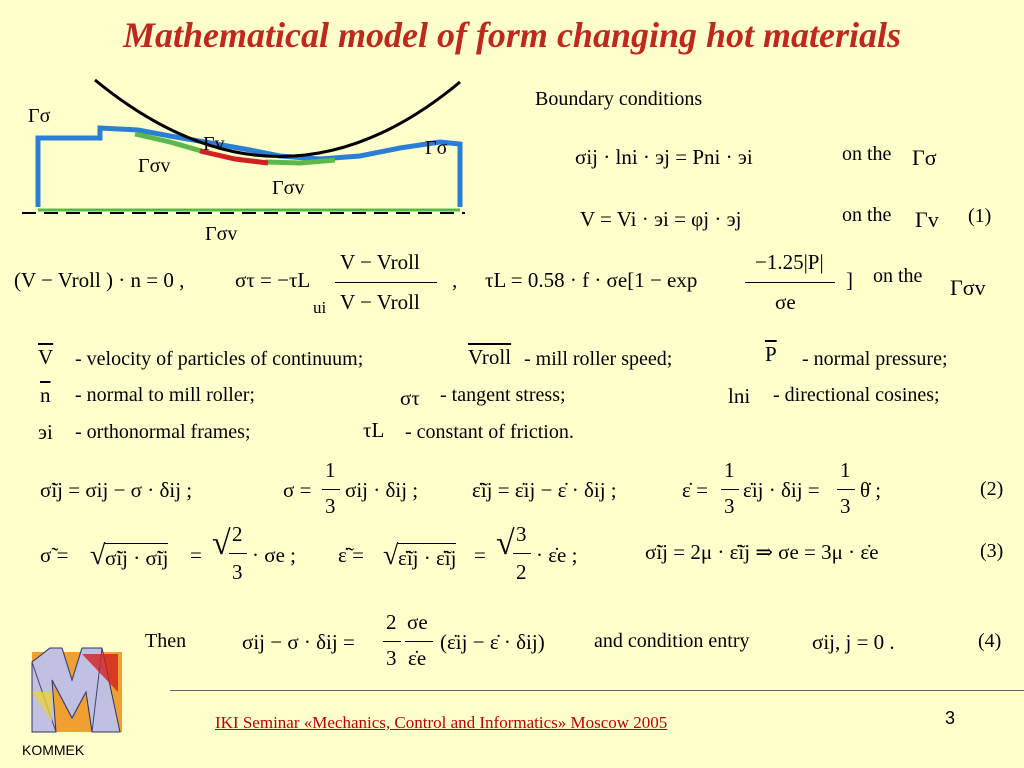  I want to click on label-gamma-sigma-right: Γσ, so click(436, 148).